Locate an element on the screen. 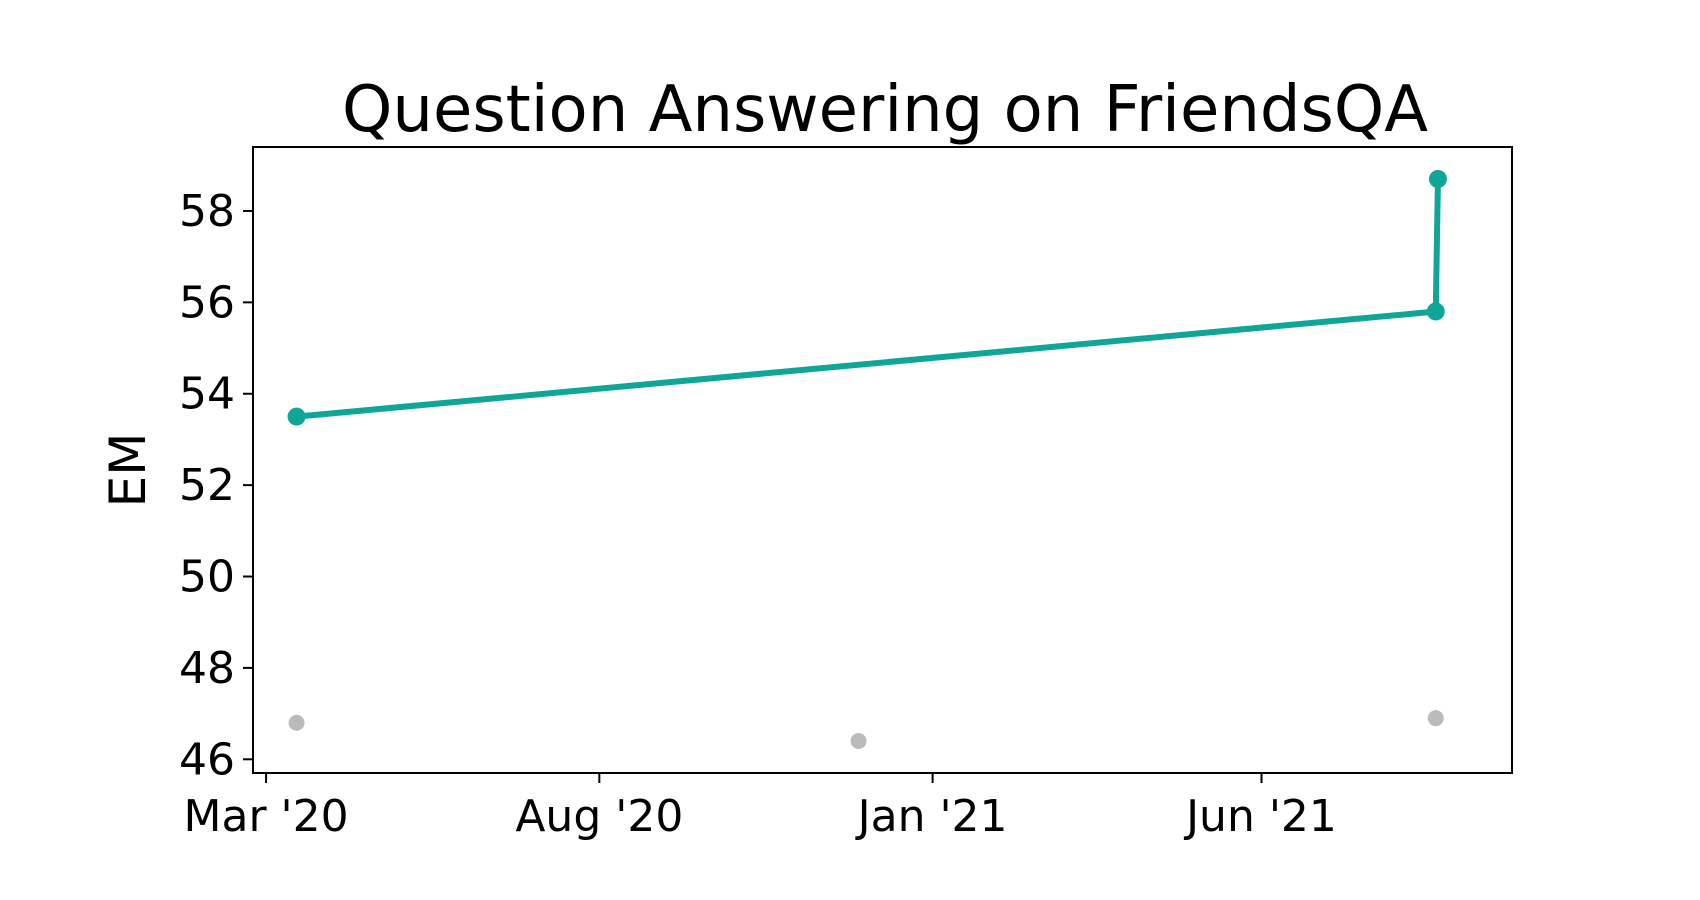 This screenshot has width=1700, height=900. y-tick-label: 48 is located at coordinates (207, 668).